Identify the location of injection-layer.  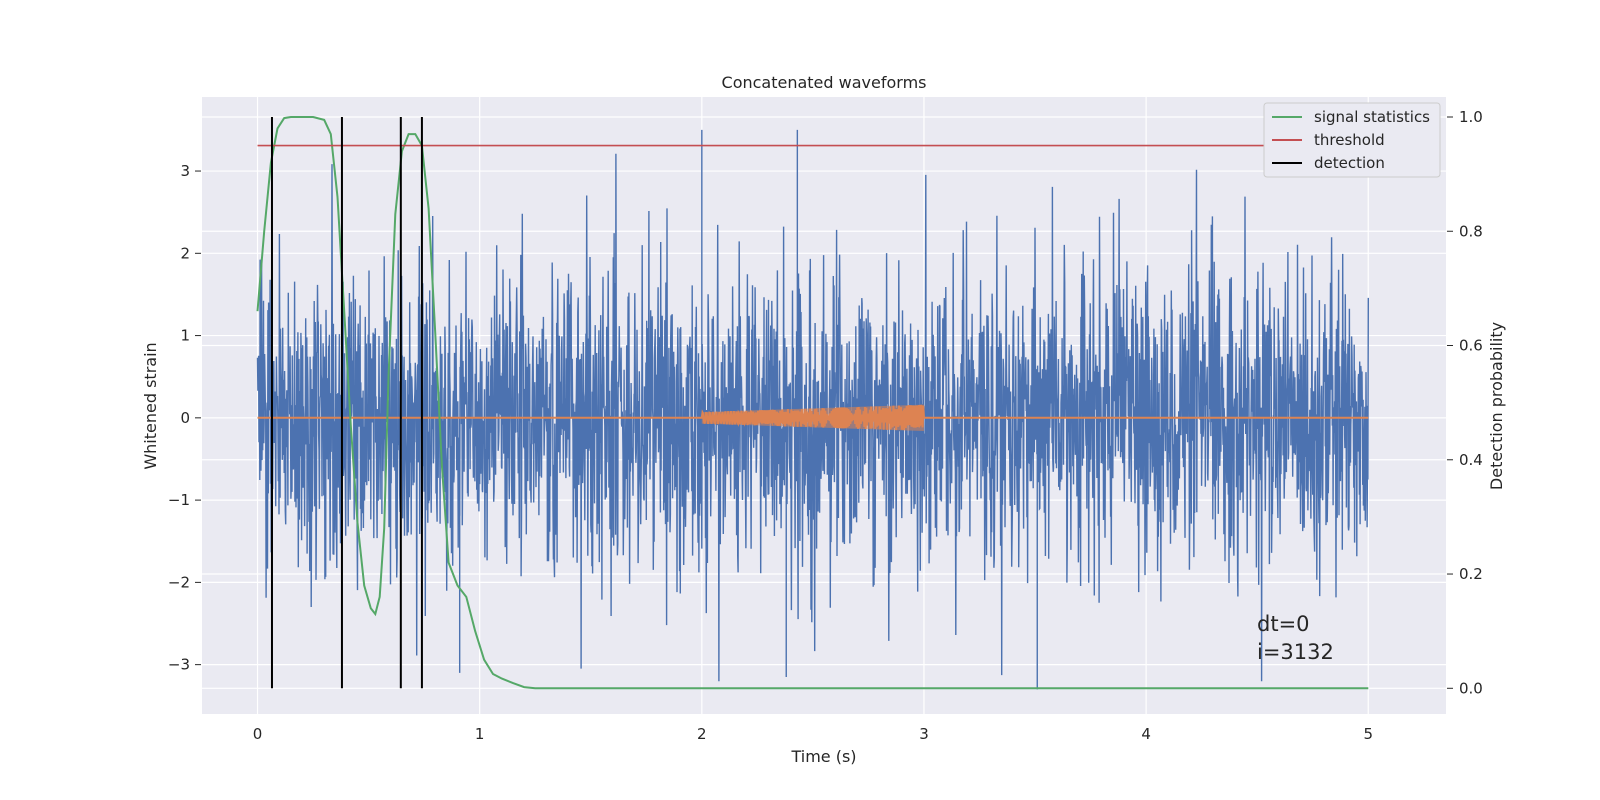
(813, 418).